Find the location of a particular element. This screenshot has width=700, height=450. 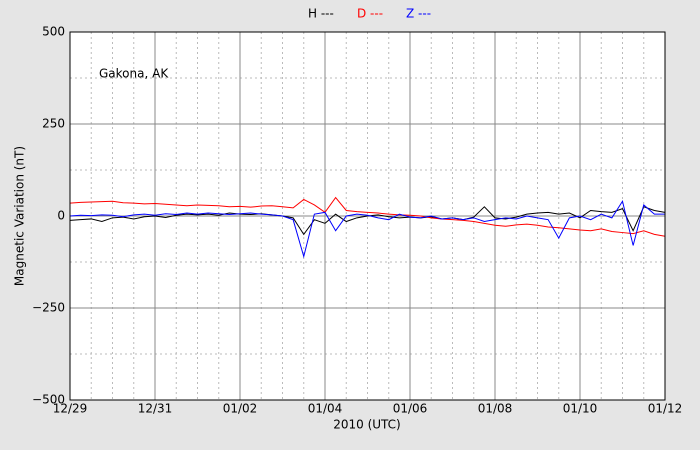

lines is located at coordinates (367, 227).